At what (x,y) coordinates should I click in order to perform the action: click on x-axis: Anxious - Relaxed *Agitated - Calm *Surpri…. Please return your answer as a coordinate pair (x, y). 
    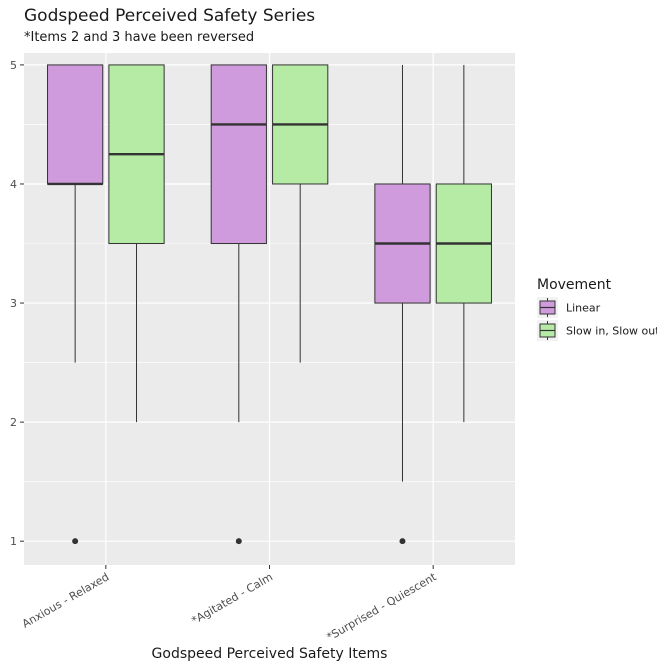
    Looking at the image, I should click on (229, 604).